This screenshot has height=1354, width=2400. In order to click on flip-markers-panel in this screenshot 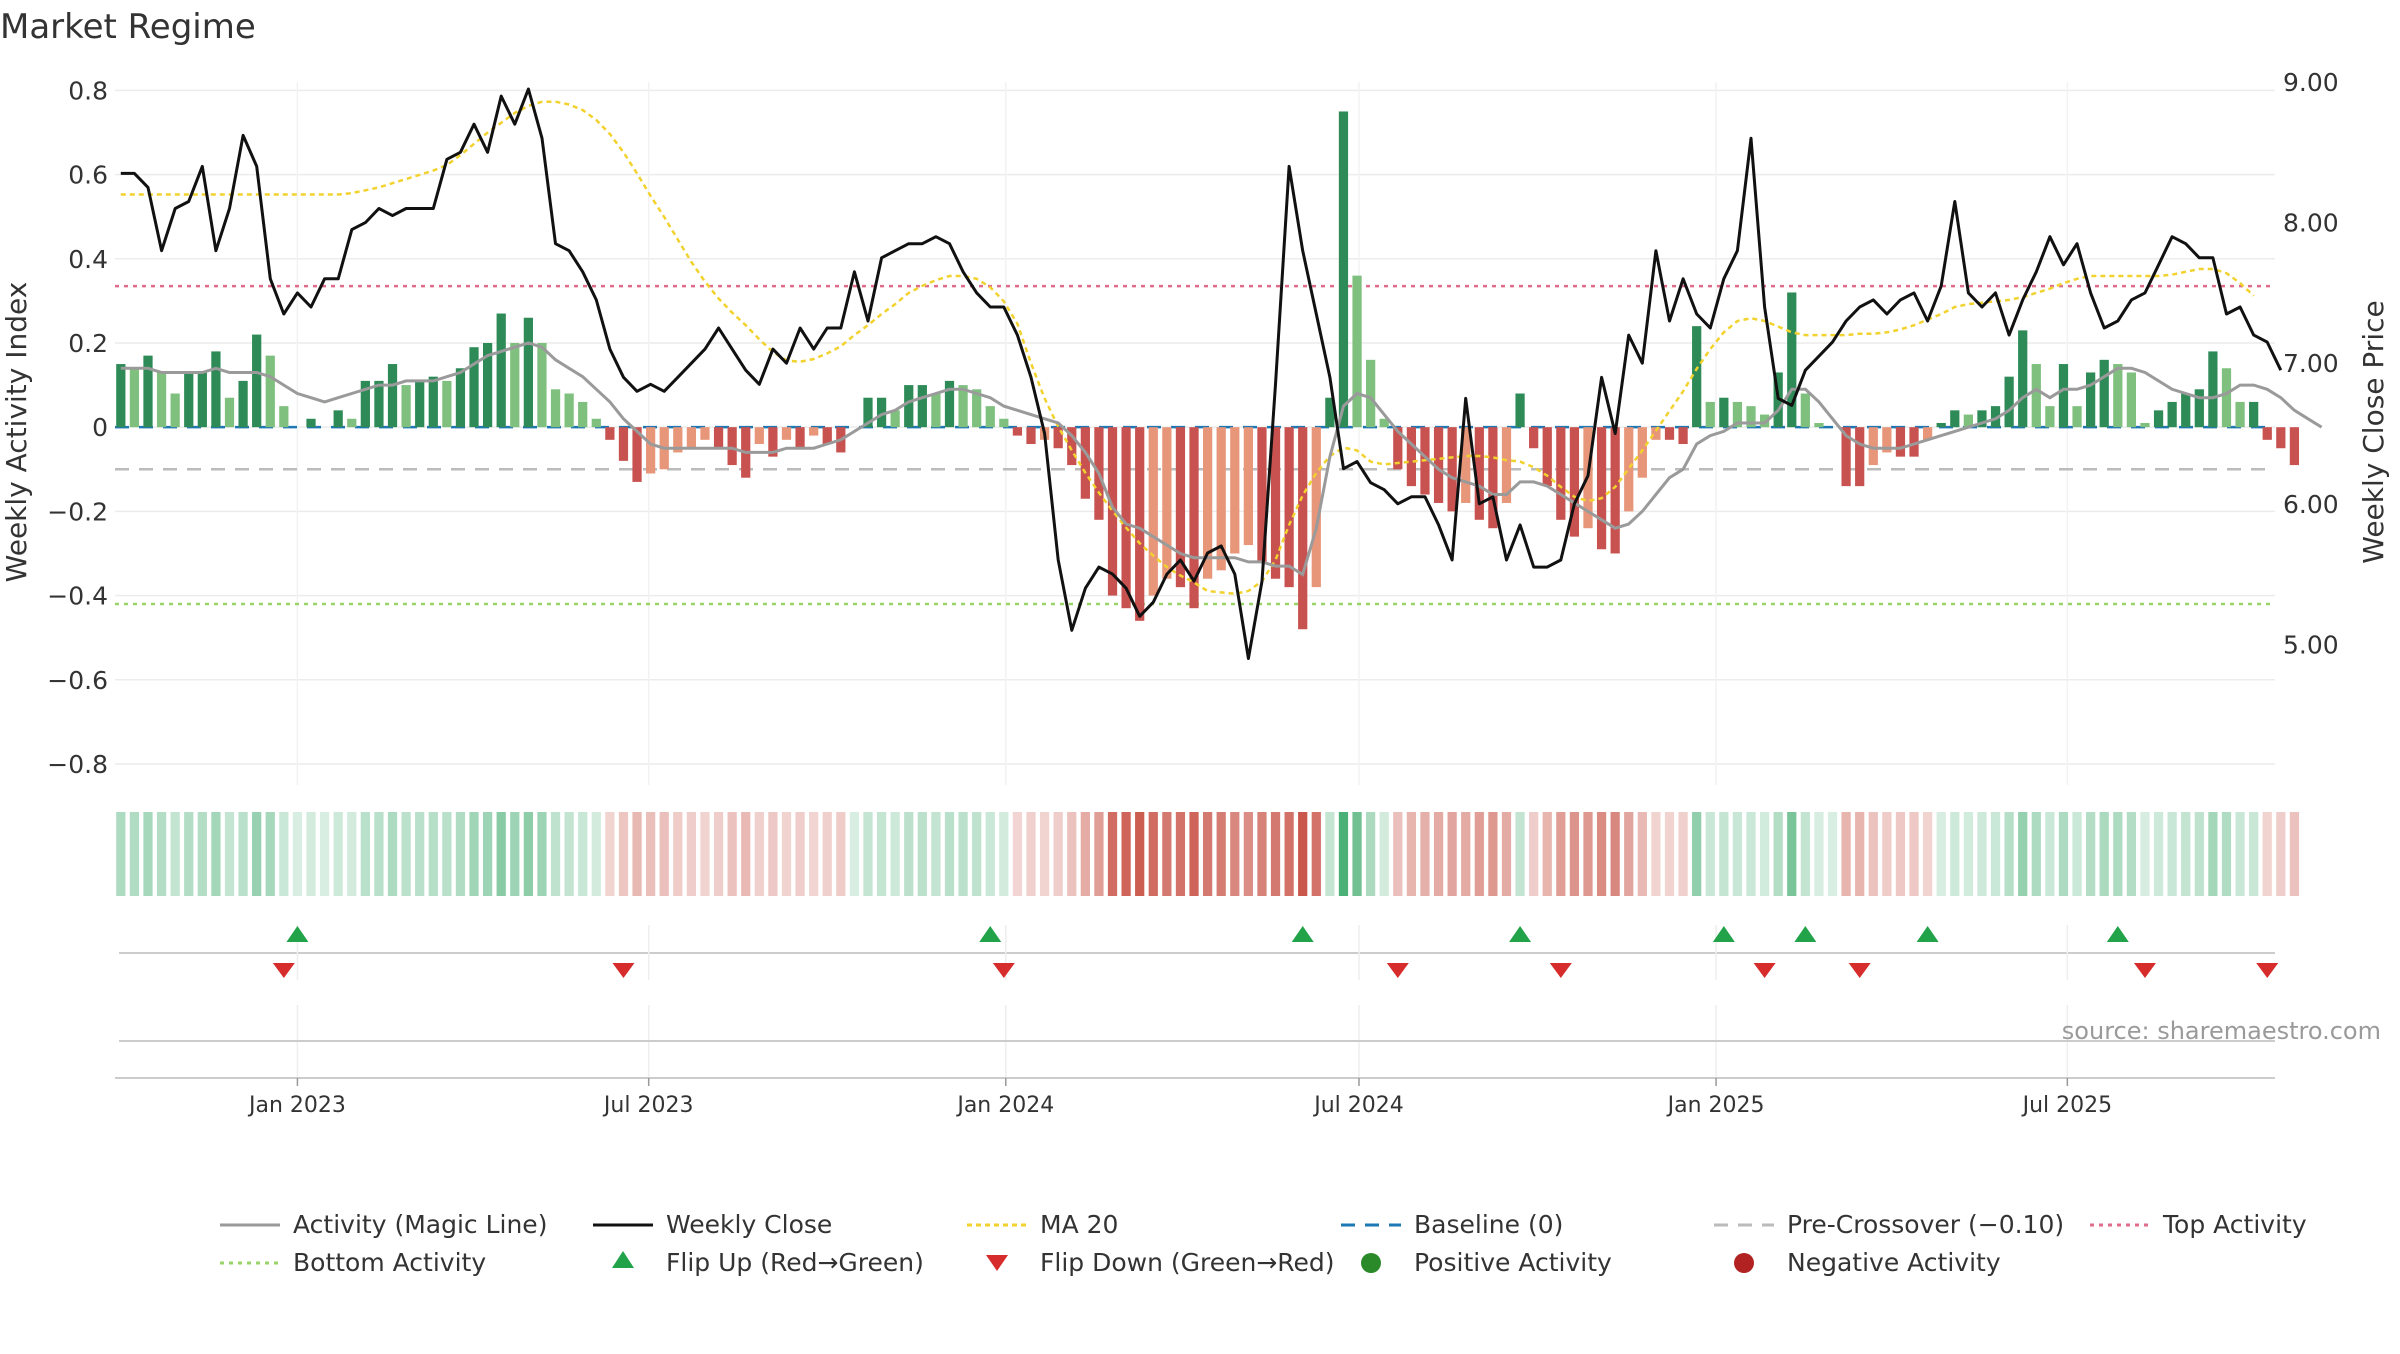, I will do `click(1199, 952)`.